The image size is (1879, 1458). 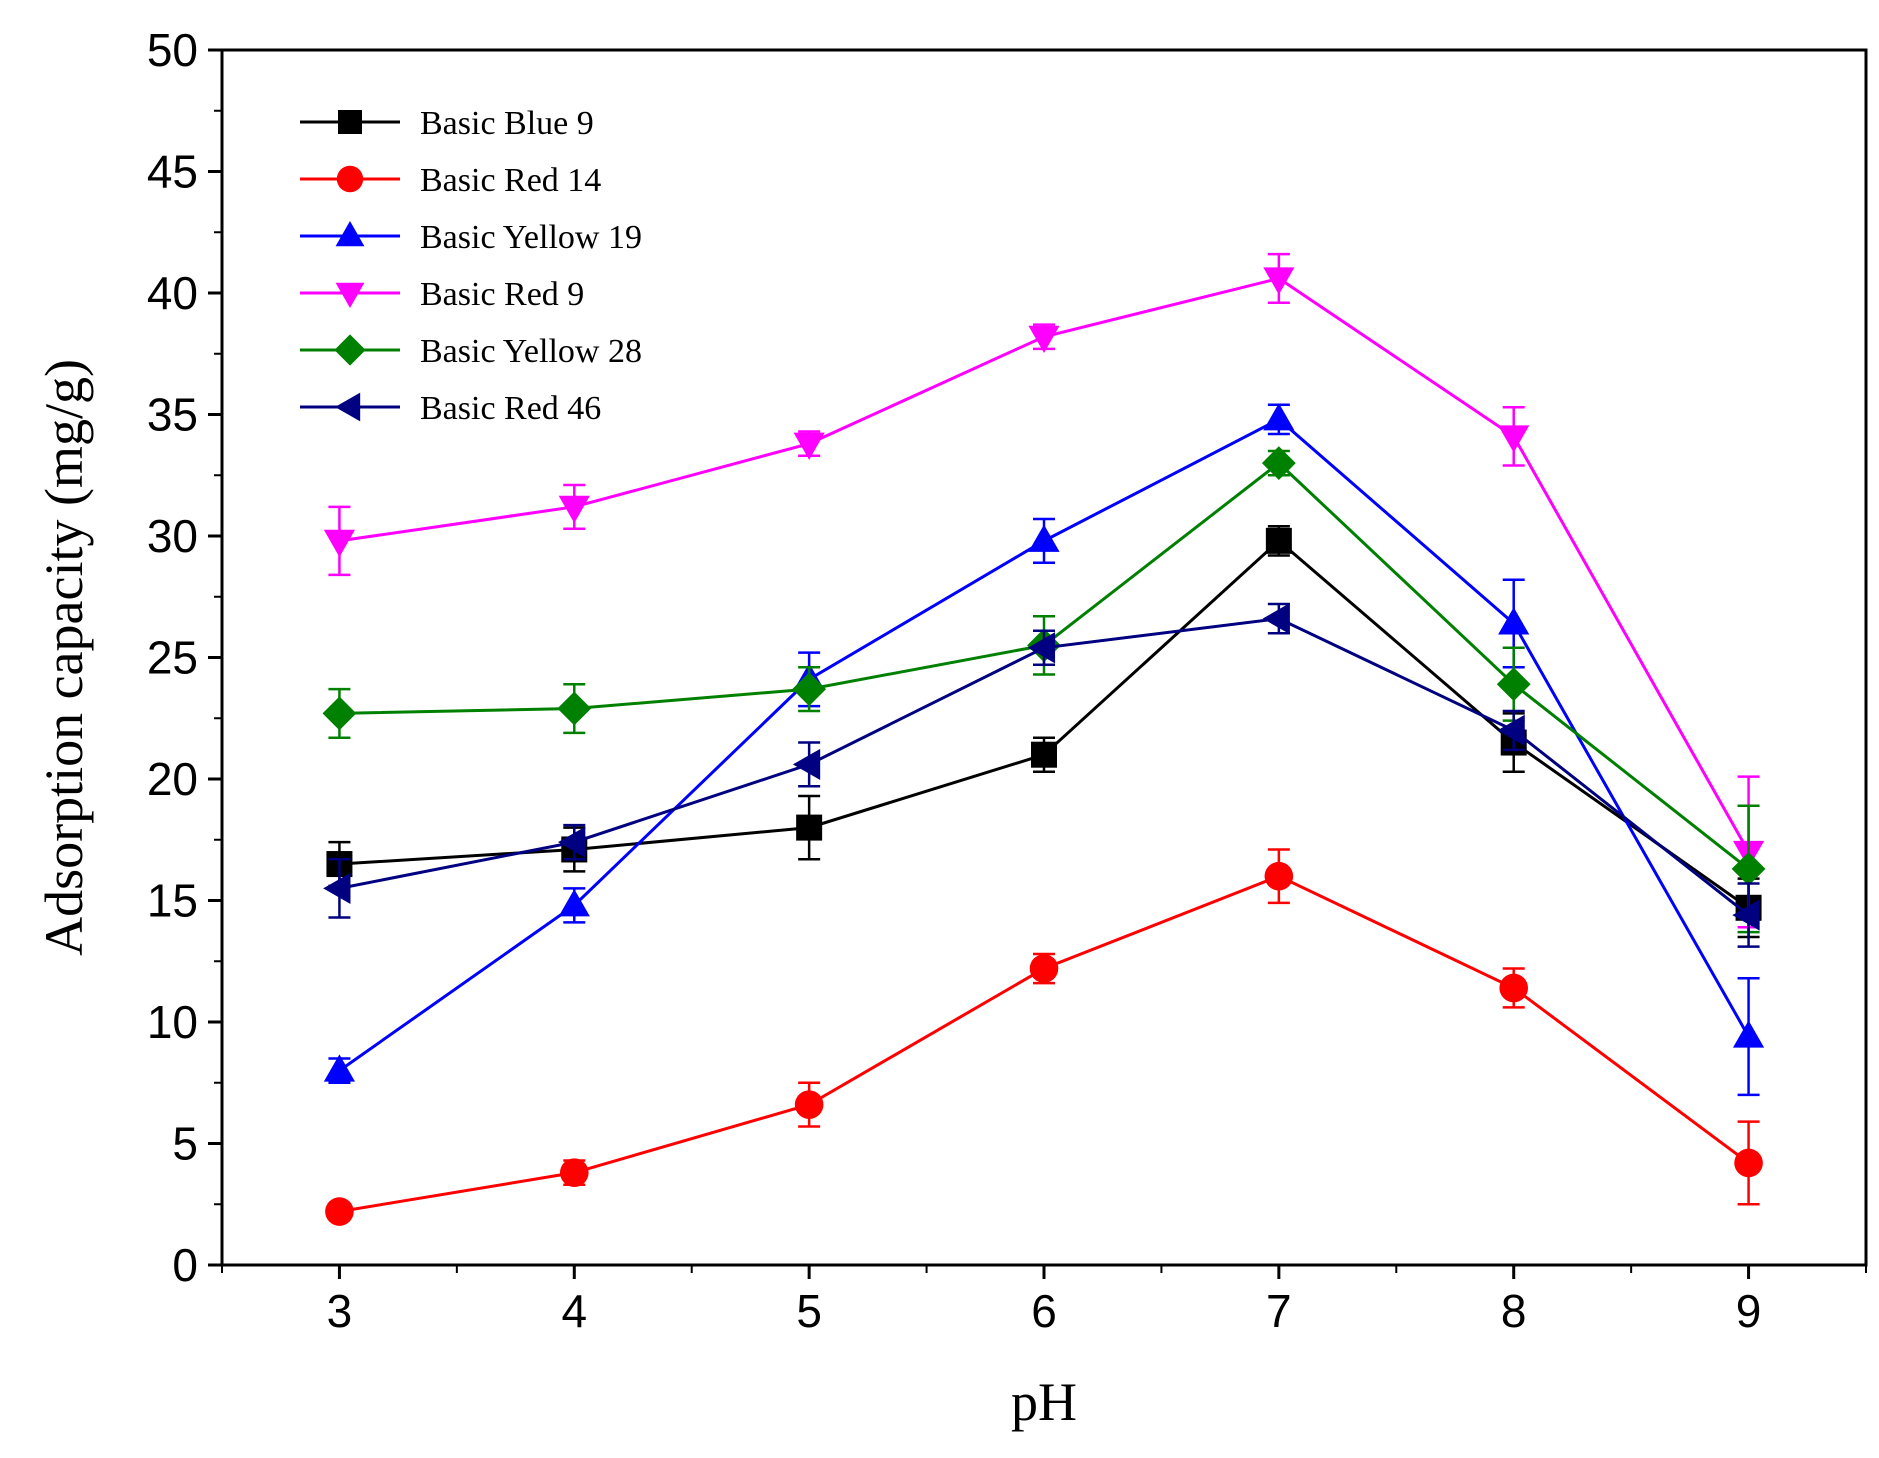 What do you see at coordinates (1044, 1402) in the screenshot?
I see `x-axis-title: pH` at bounding box center [1044, 1402].